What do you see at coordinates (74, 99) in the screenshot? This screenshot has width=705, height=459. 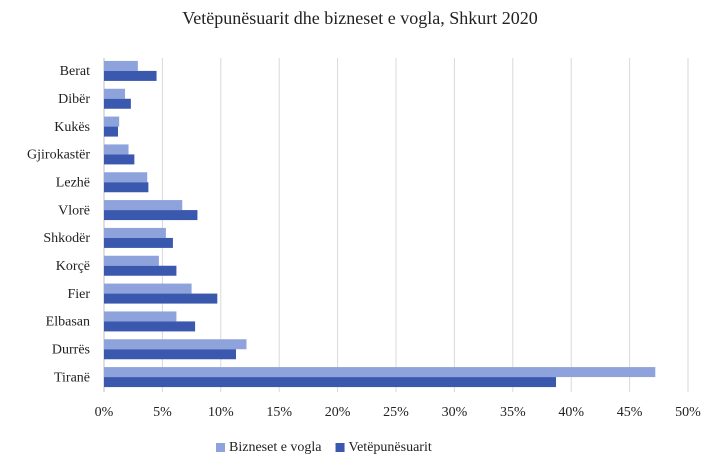 I see `y-tick-label: Dibër` at bounding box center [74, 99].